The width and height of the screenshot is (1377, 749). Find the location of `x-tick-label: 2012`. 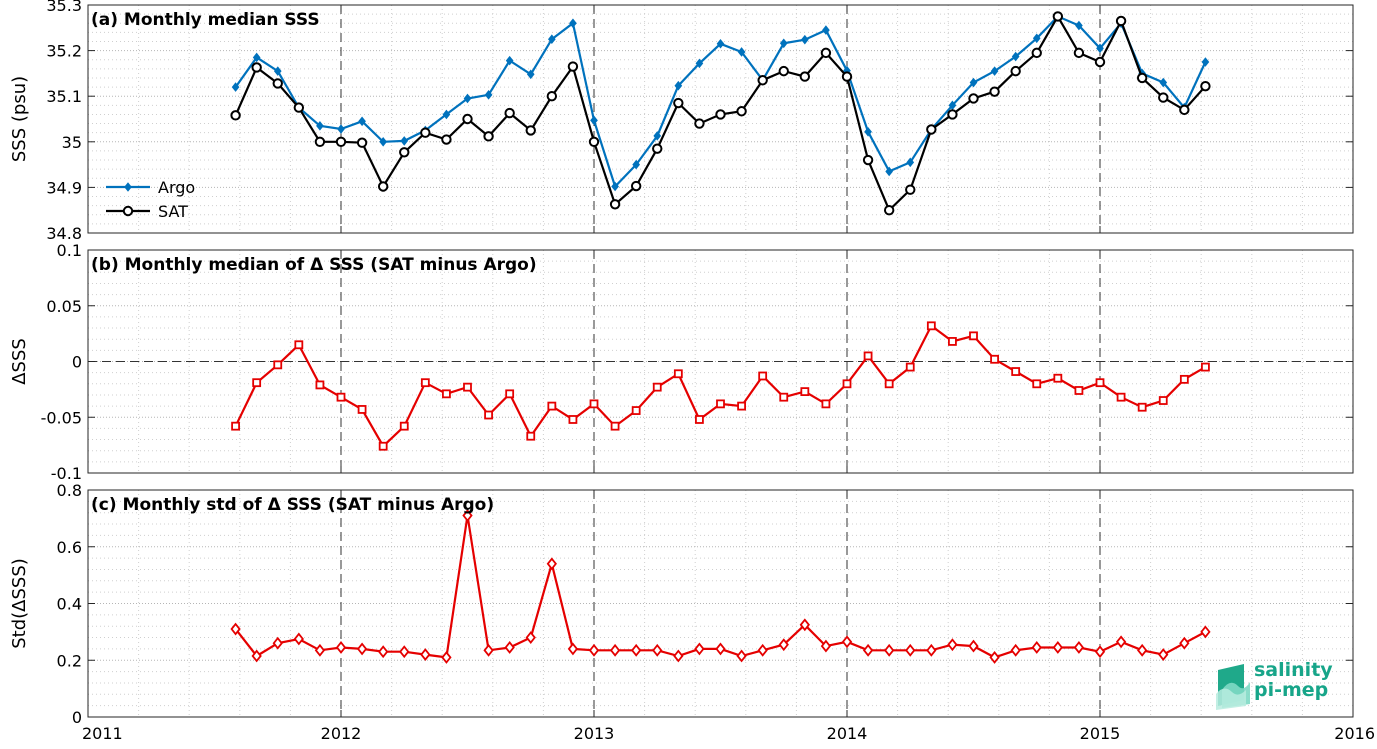

x-tick-label: 2012 is located at coordinates (341, 733).